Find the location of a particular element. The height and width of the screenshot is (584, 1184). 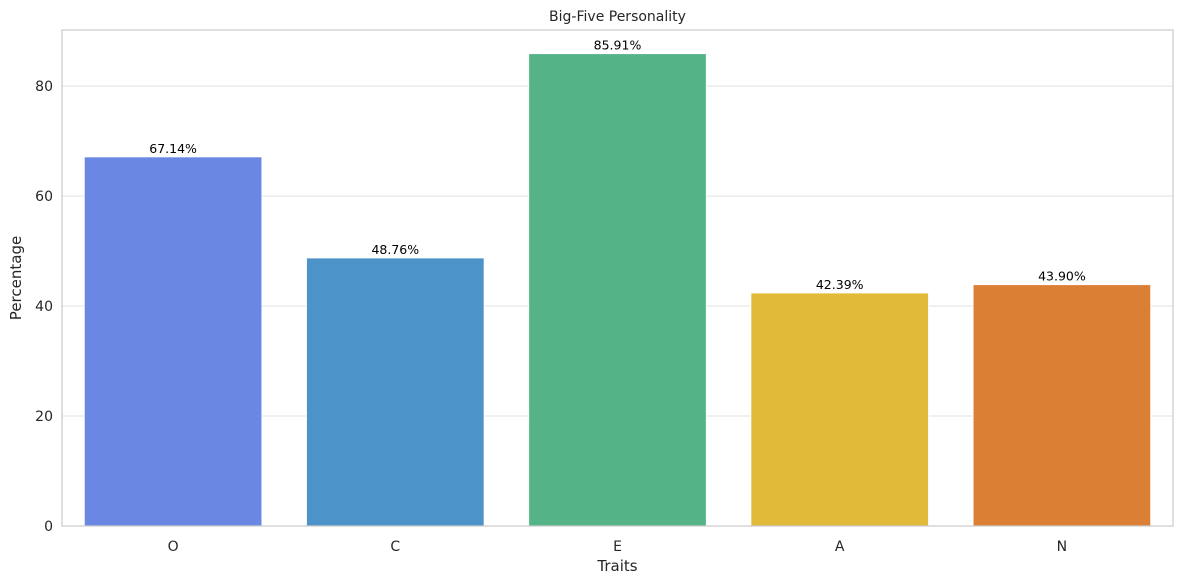

chart-title: Big-Five Personality is located at coordinates (617, 17).